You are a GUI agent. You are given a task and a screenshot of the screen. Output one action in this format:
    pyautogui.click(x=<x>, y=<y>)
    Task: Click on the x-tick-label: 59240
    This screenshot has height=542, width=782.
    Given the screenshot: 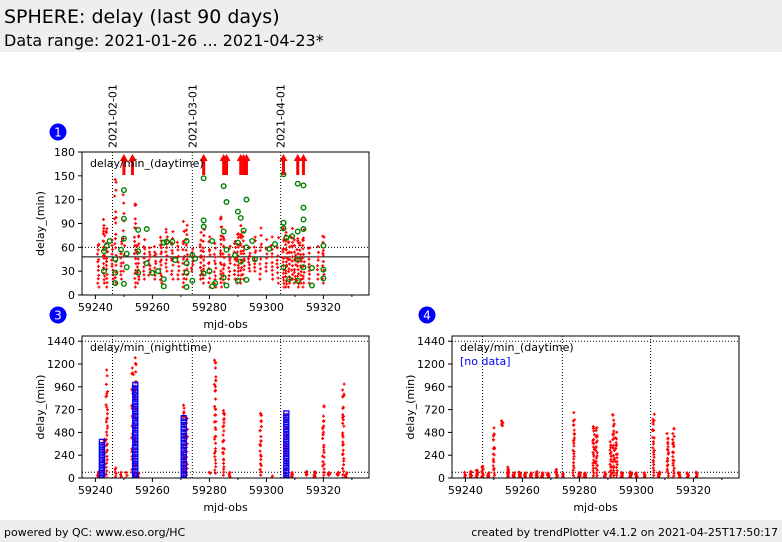 What is the action you would take?
    pyautogui.click(x=465, y=490)
    